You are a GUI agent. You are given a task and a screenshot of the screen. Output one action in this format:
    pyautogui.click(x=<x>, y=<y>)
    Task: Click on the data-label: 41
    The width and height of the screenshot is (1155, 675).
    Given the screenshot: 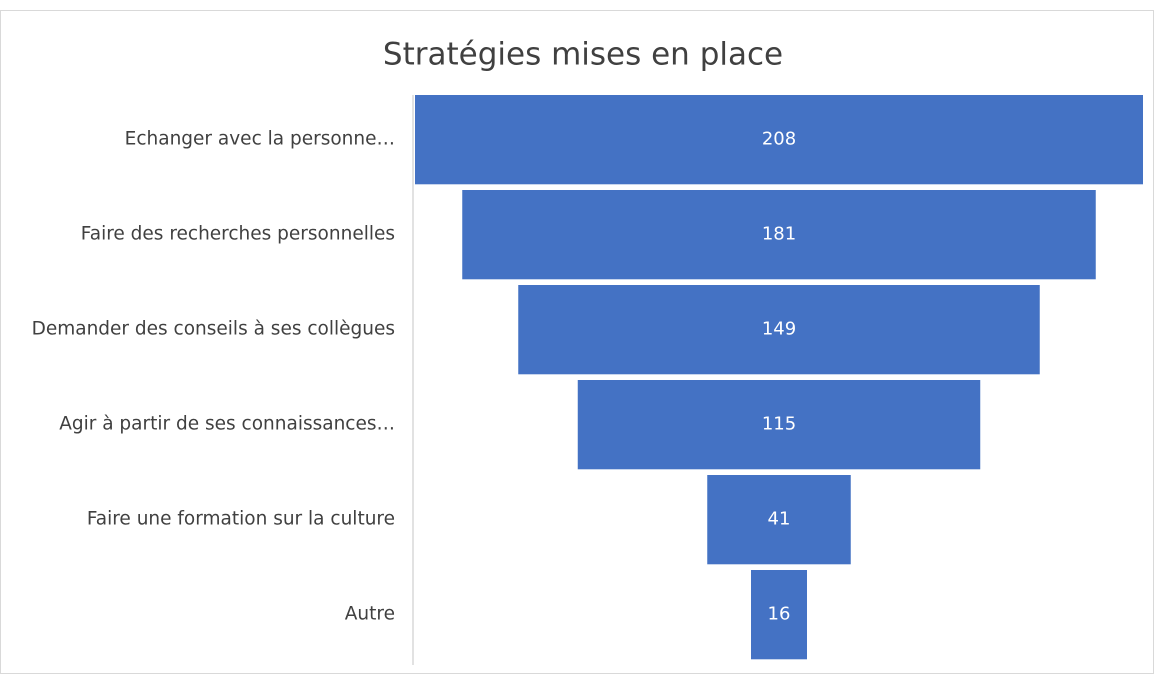 What is the action you would take?
    pyautogui.click(x=779, y=519)
    